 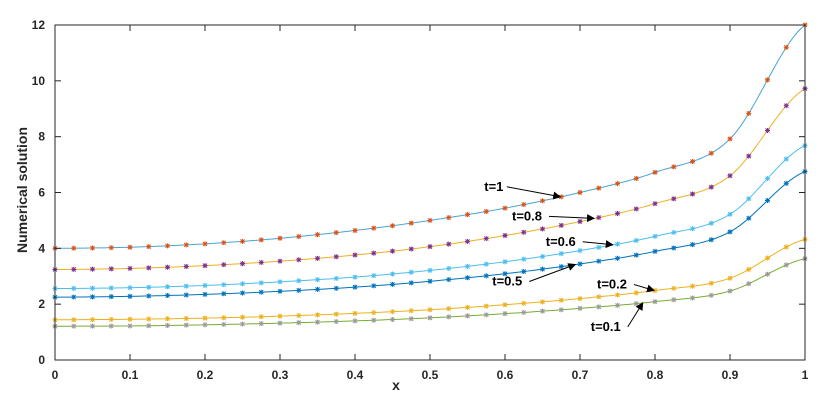 I want to click on y-tick-label: 8, so click(x=41, y=137).